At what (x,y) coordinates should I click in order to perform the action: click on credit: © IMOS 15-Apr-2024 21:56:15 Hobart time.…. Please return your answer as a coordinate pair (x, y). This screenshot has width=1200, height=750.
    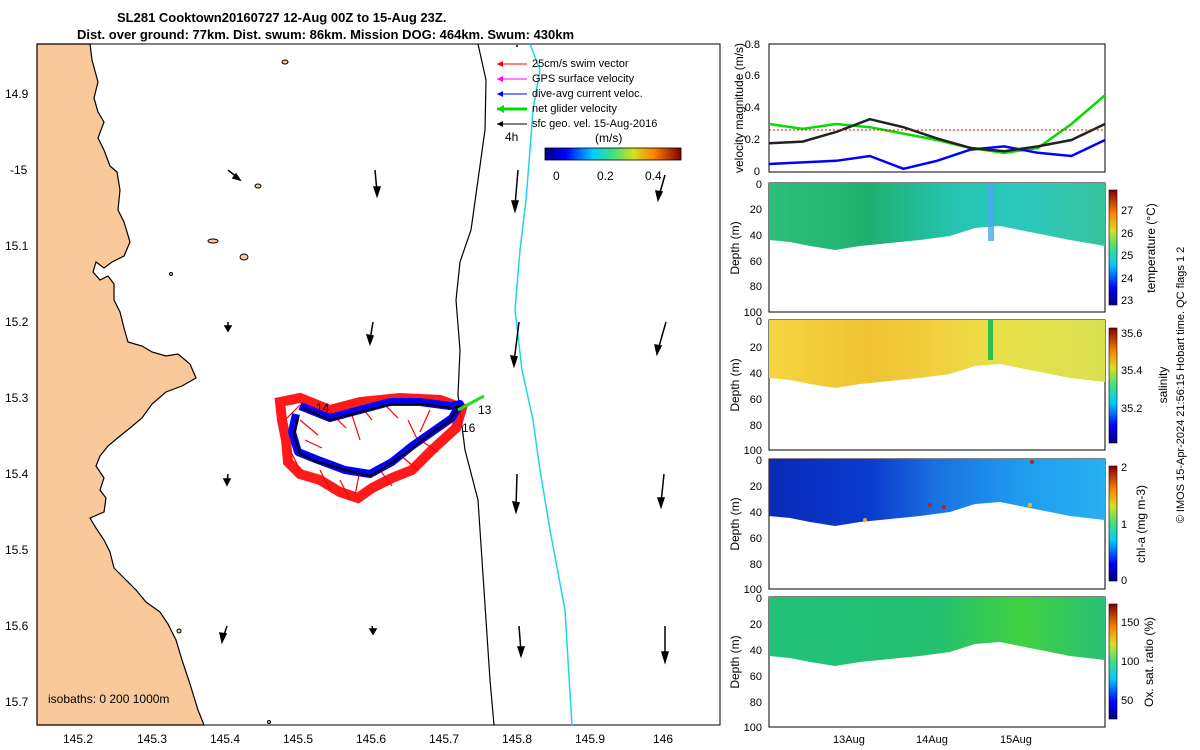
    Looking at the image, I should click on (1181, 385).